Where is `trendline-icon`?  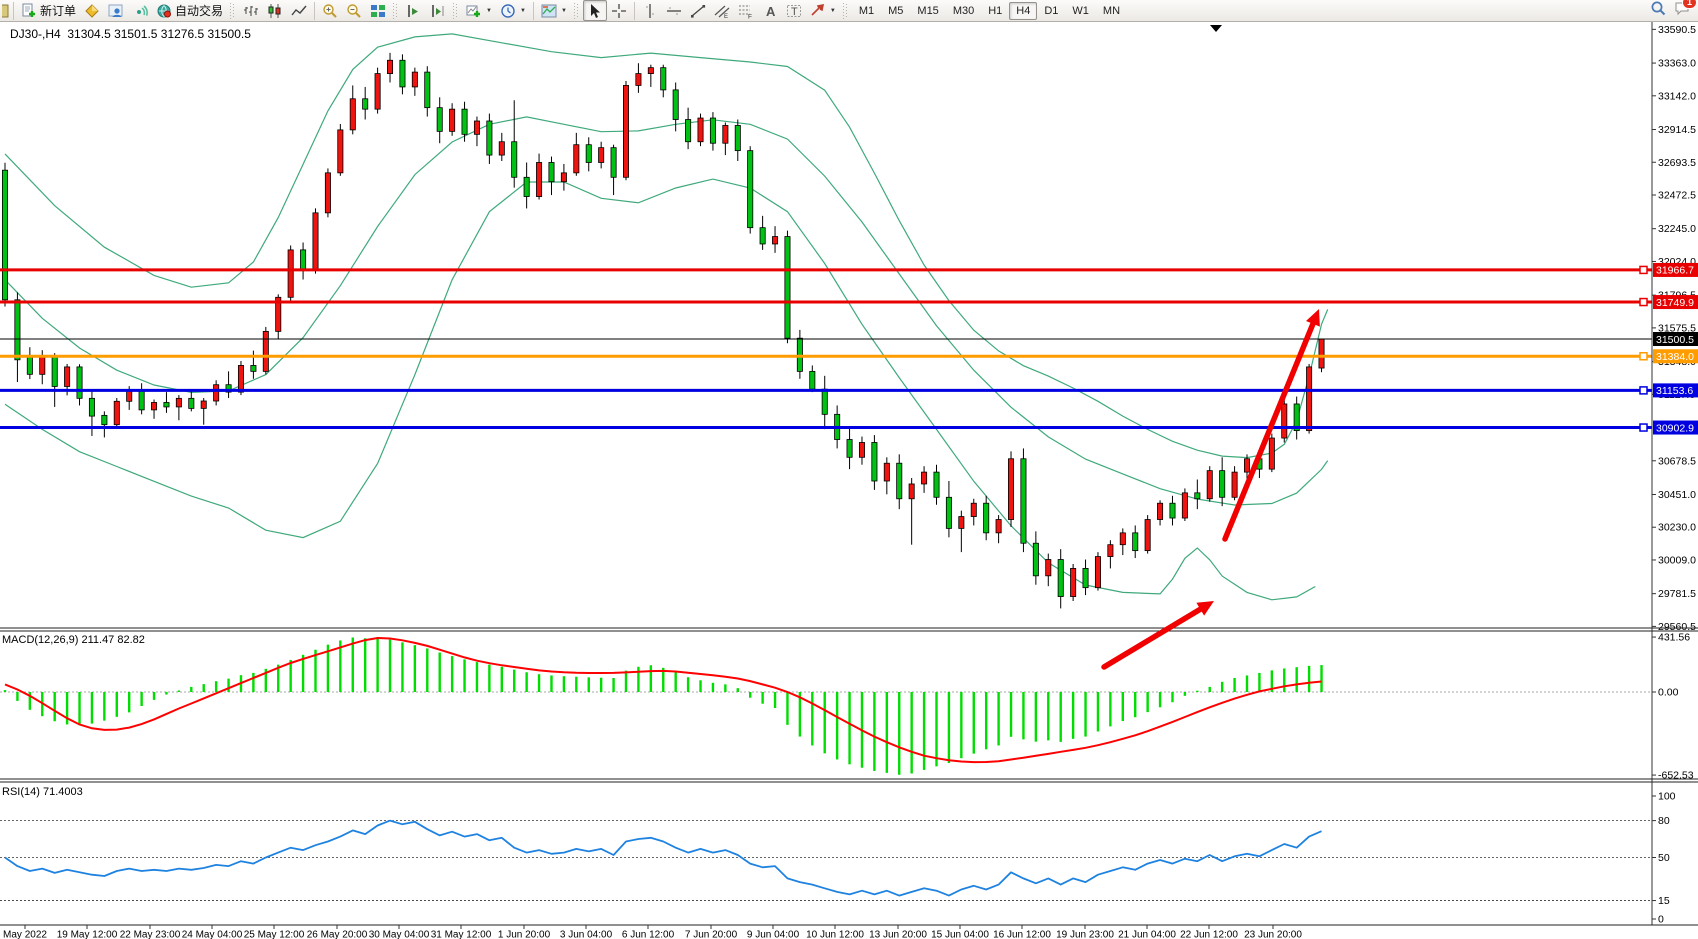 trendline-icon is located at coordinates (698, 11).